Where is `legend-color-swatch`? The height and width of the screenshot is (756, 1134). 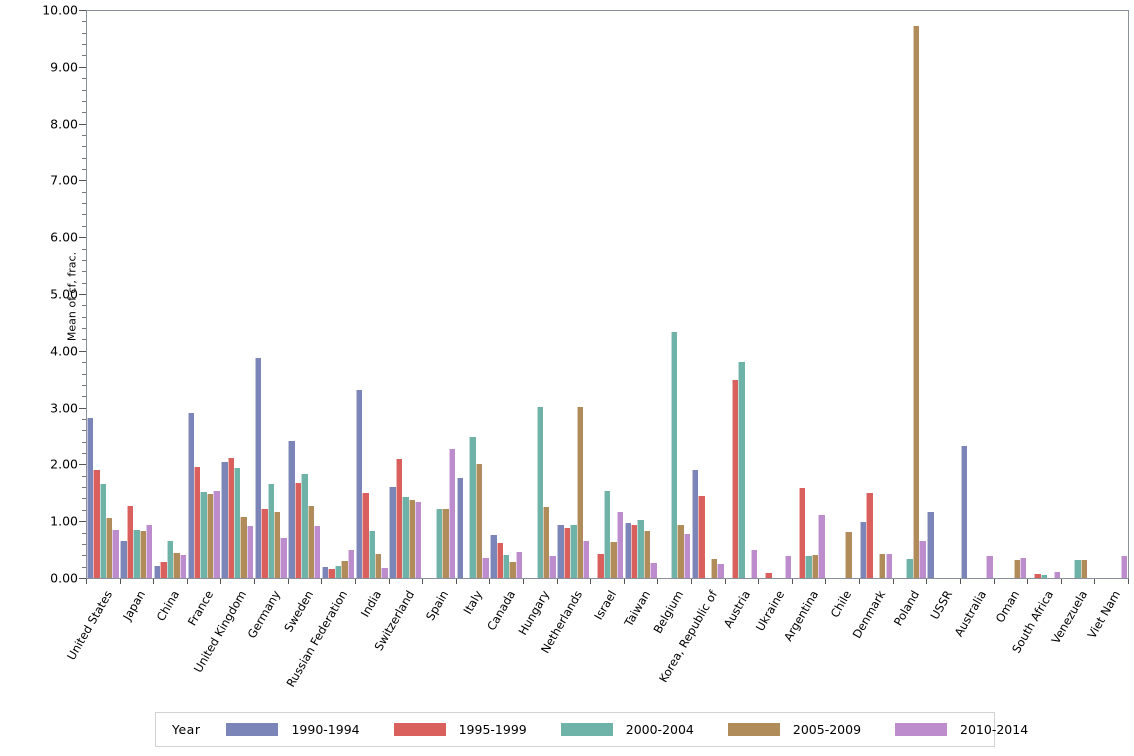 legend-color-swatch is located at coordinates (586, 729).